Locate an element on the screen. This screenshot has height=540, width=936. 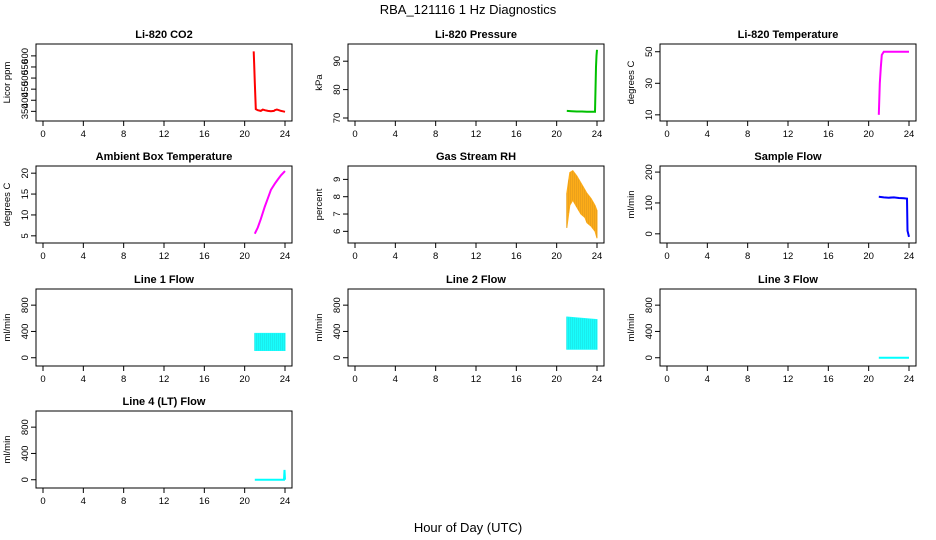
y-tick-label: 500 is located at coordinates (25, 78).